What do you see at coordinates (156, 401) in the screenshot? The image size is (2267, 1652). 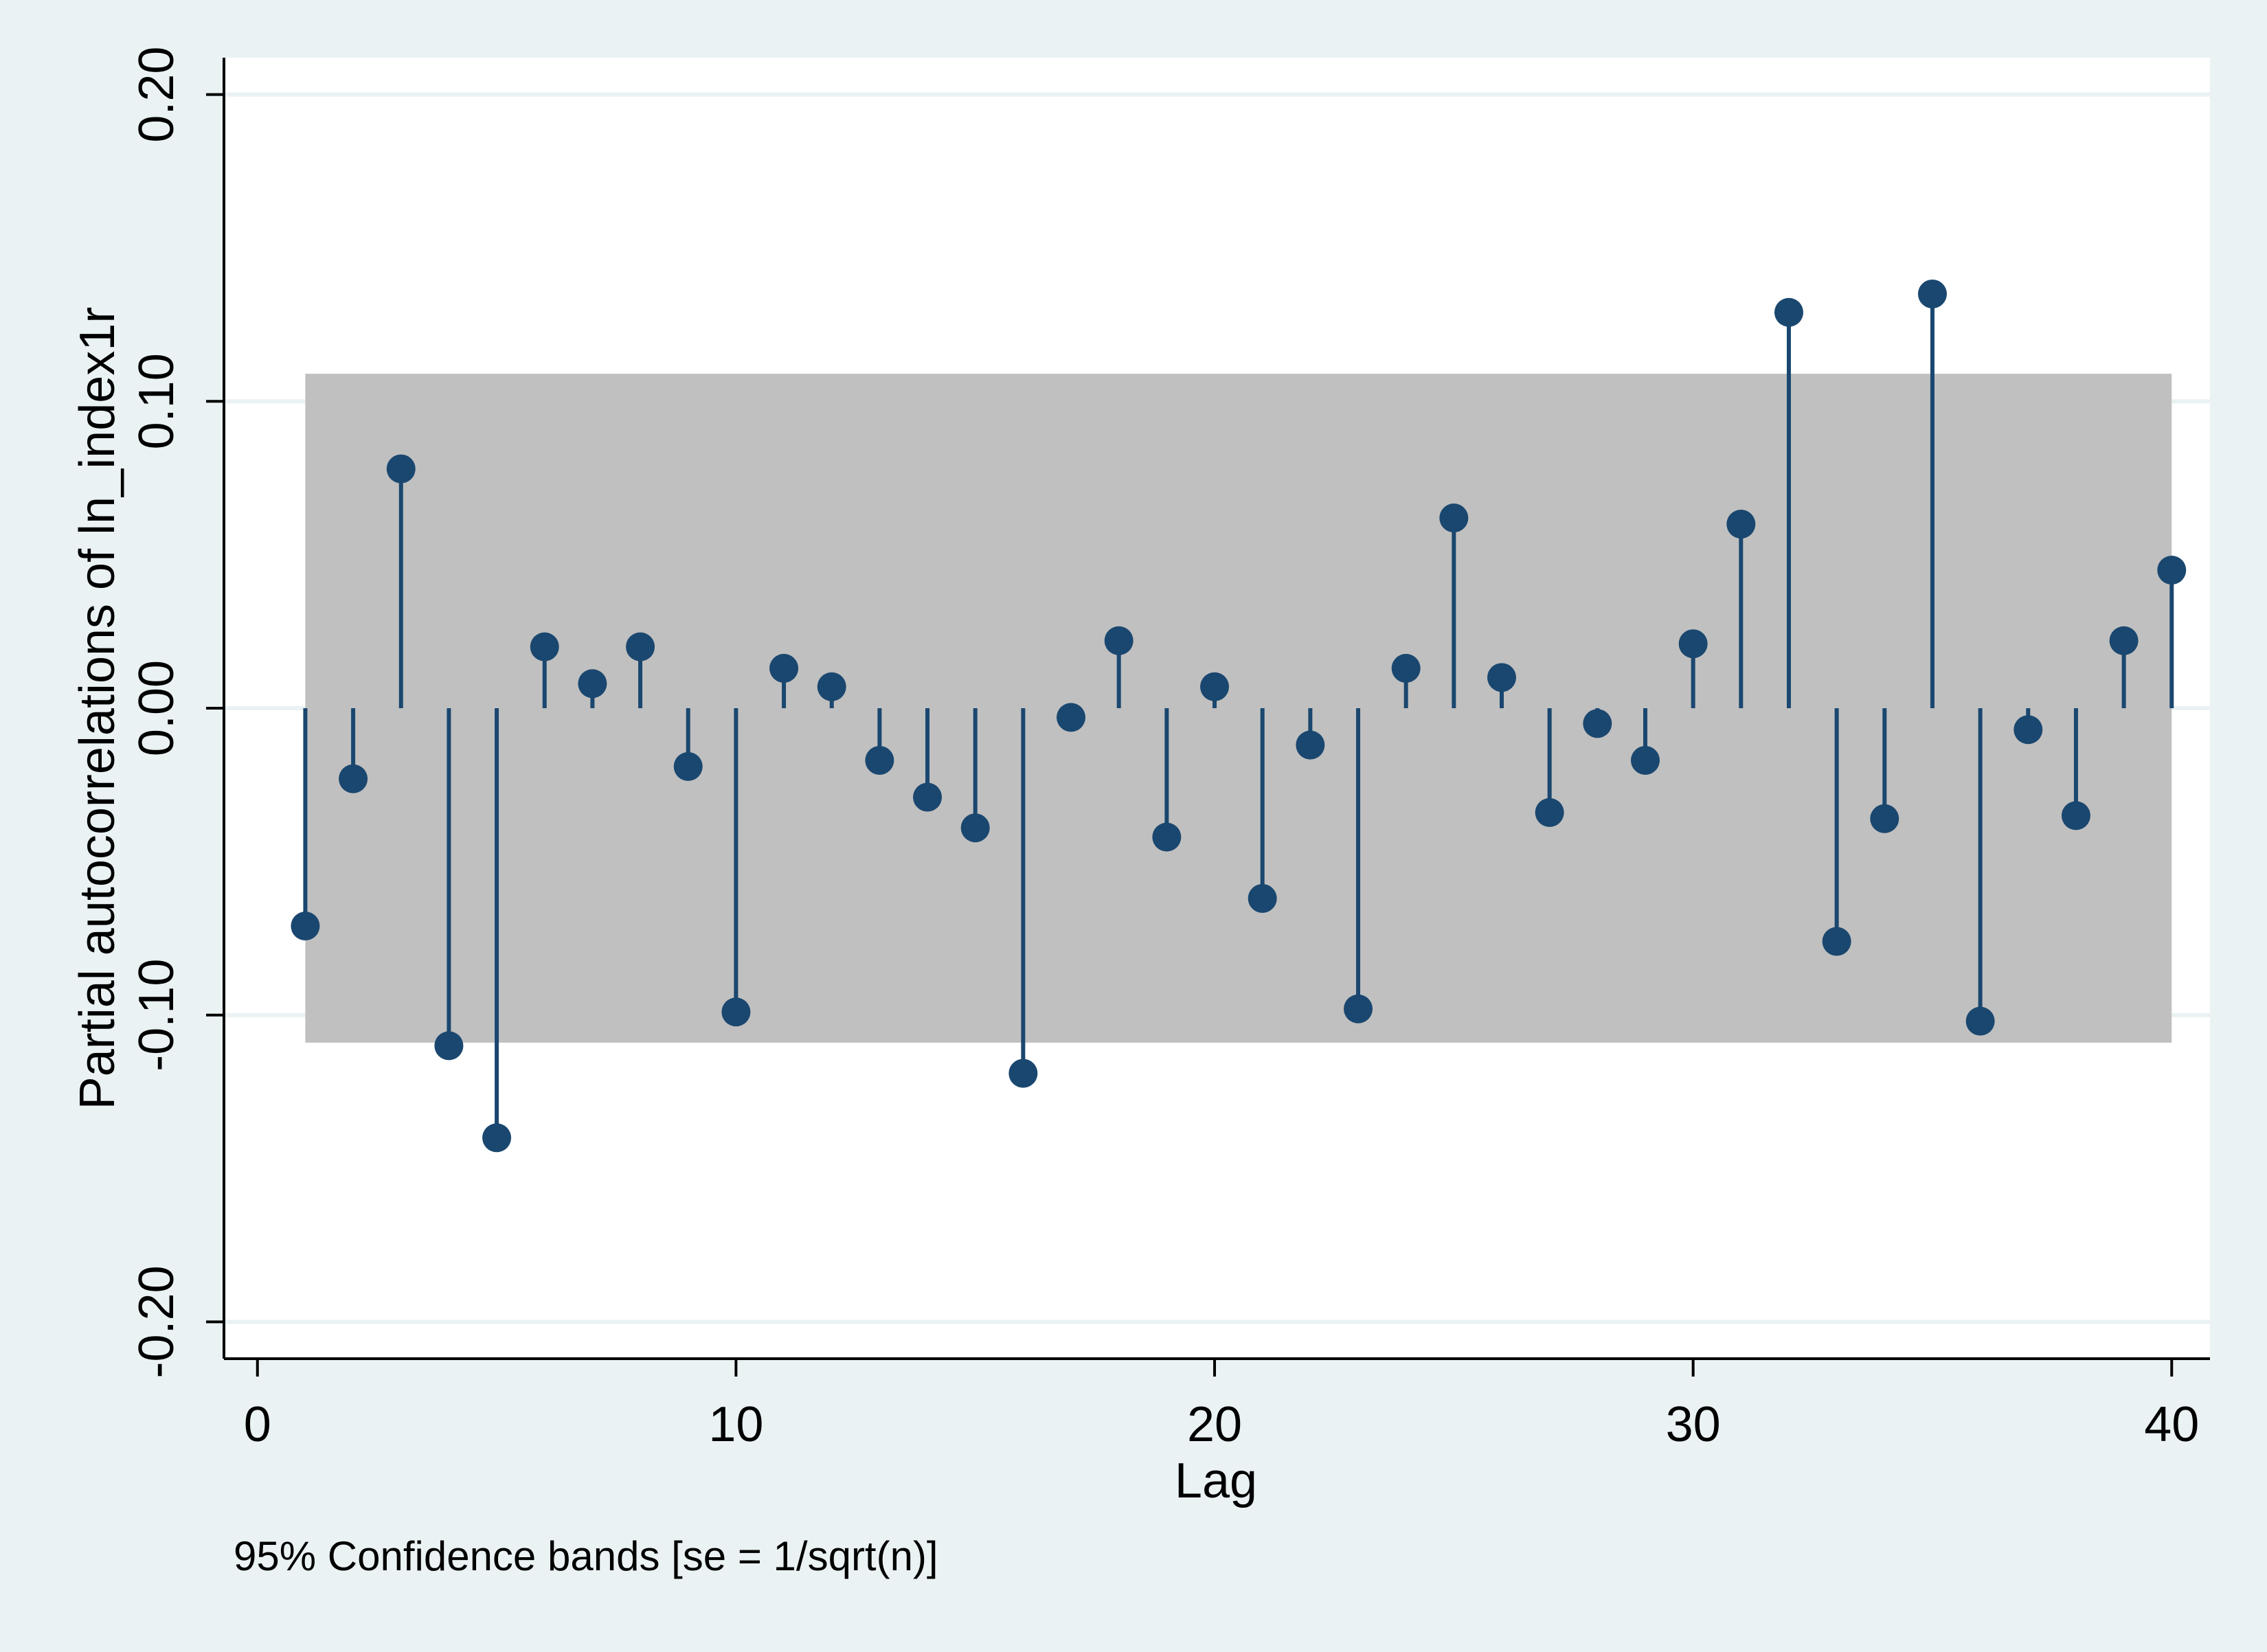 I see `y-tick-label: 0.10` at bounding box center [156, 401].